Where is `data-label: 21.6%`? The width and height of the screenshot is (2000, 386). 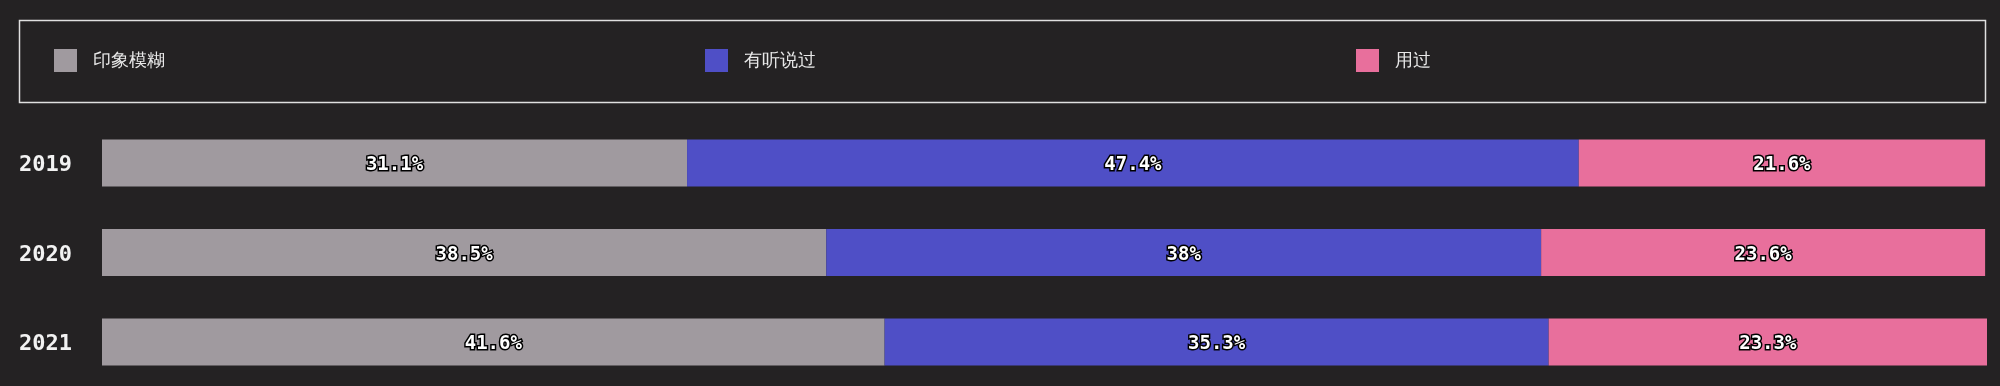
data-label: 21.6% is located at coordinates (1782, 163).